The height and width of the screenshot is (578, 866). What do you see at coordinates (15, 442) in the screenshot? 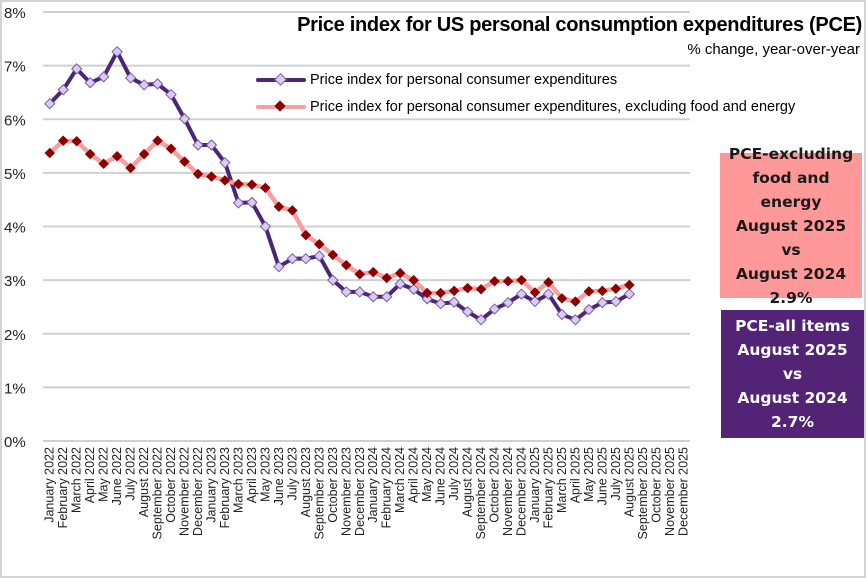
I see `y-tick-label: 0%` at bounding box center [15, 442].